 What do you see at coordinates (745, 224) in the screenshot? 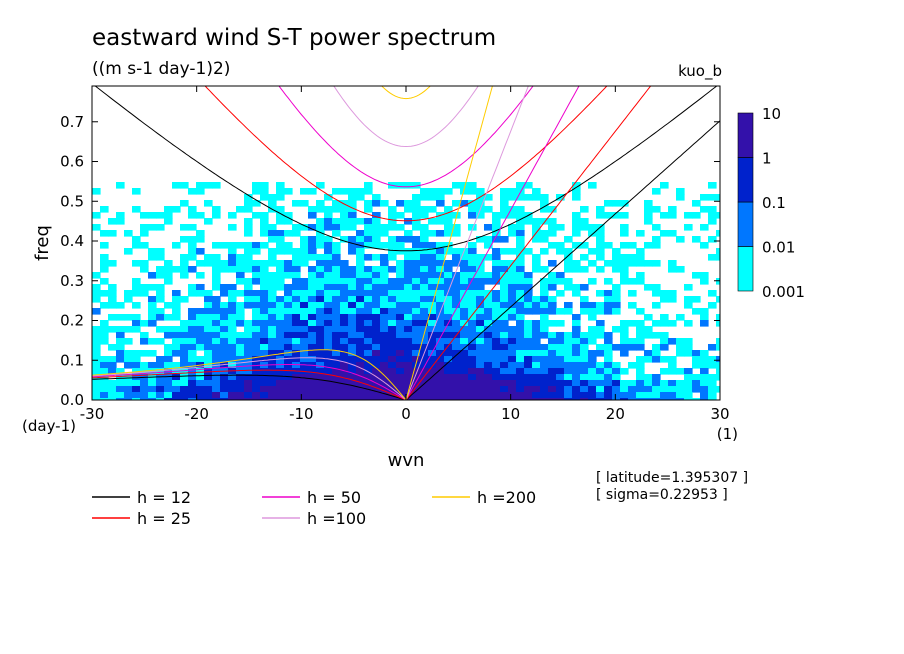
I see `colorbar-swatch` at bounding box center [745, 224].